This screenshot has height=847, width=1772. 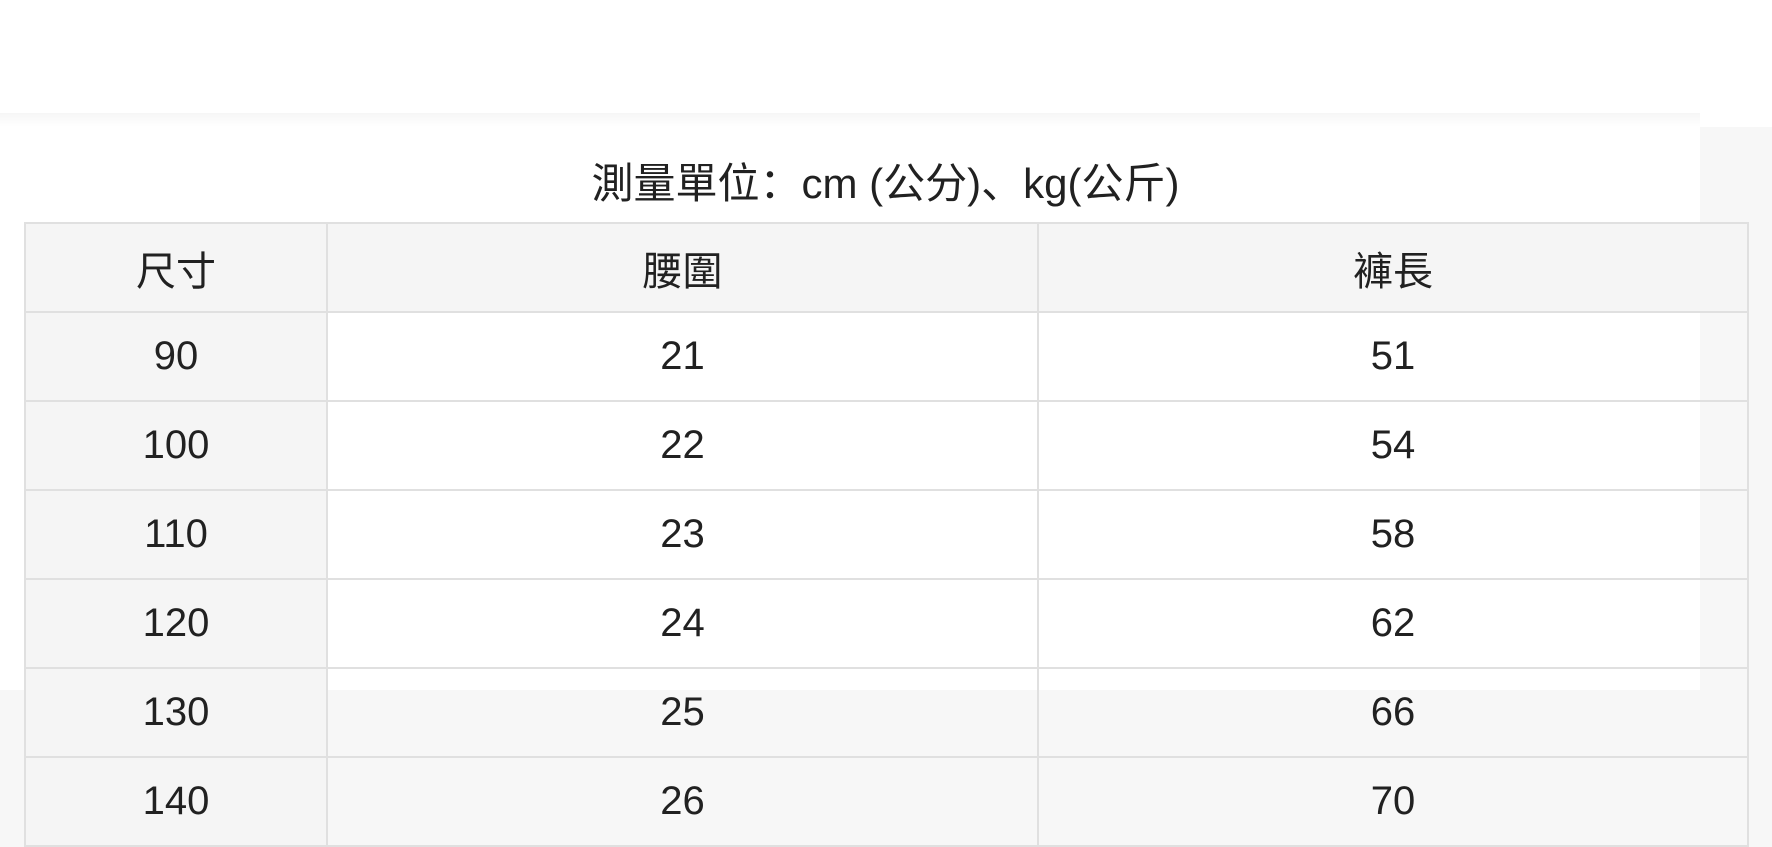 What do you see at coordinates (886, 63) in the screenshot?
I see `page-top-area` at bounding box center [886, 63].